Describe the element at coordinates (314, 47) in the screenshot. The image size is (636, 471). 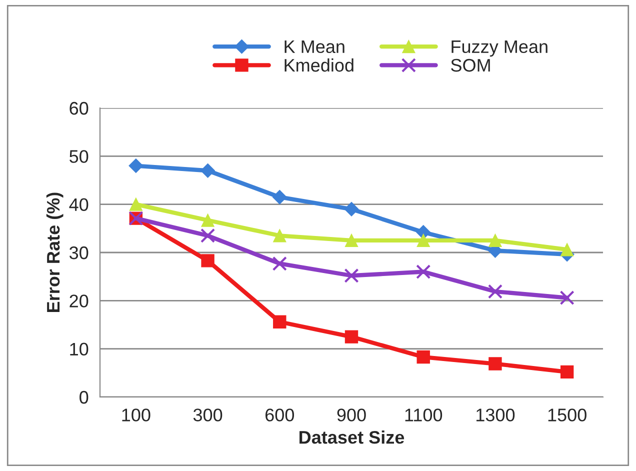
I see `legend-label: K Mean` at that location.